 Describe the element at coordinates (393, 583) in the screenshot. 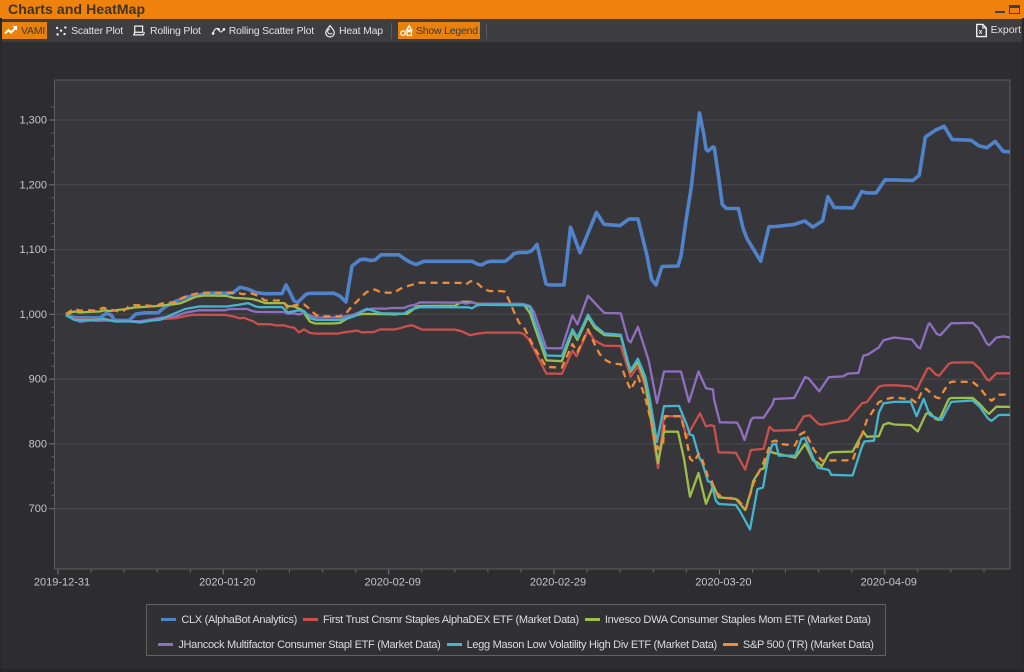

I see `svg-text: 2020-02-09` at that location.